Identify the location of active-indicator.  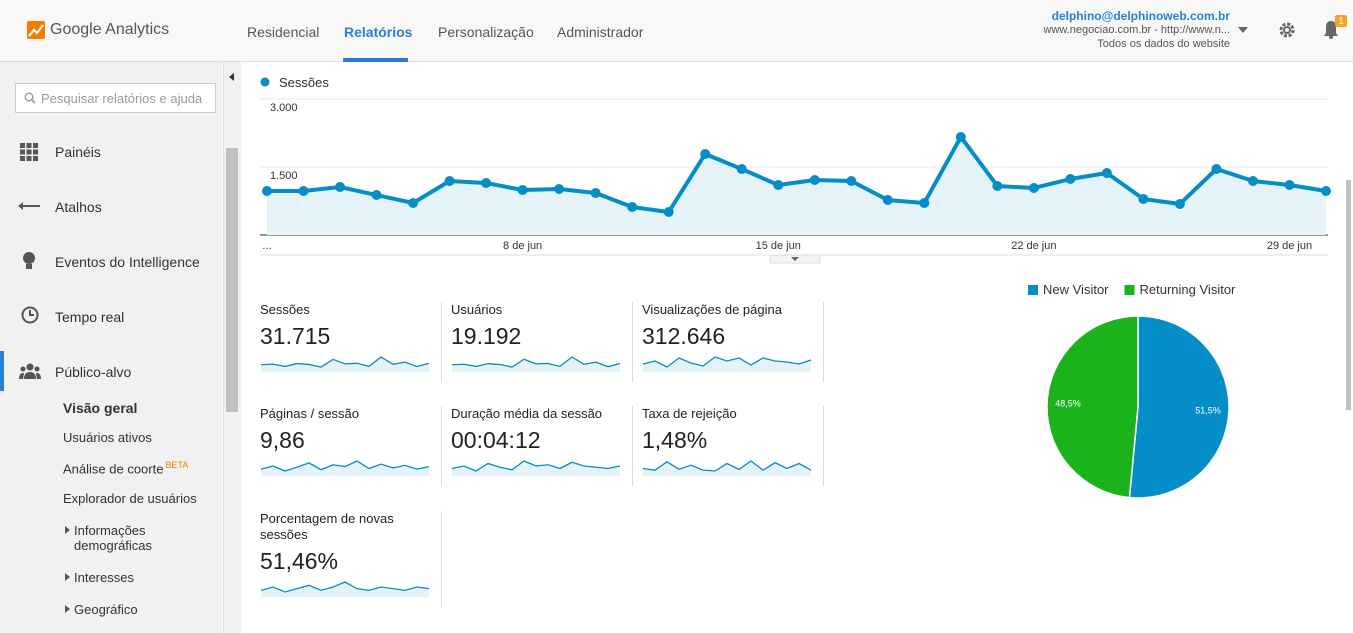
(2, 371).